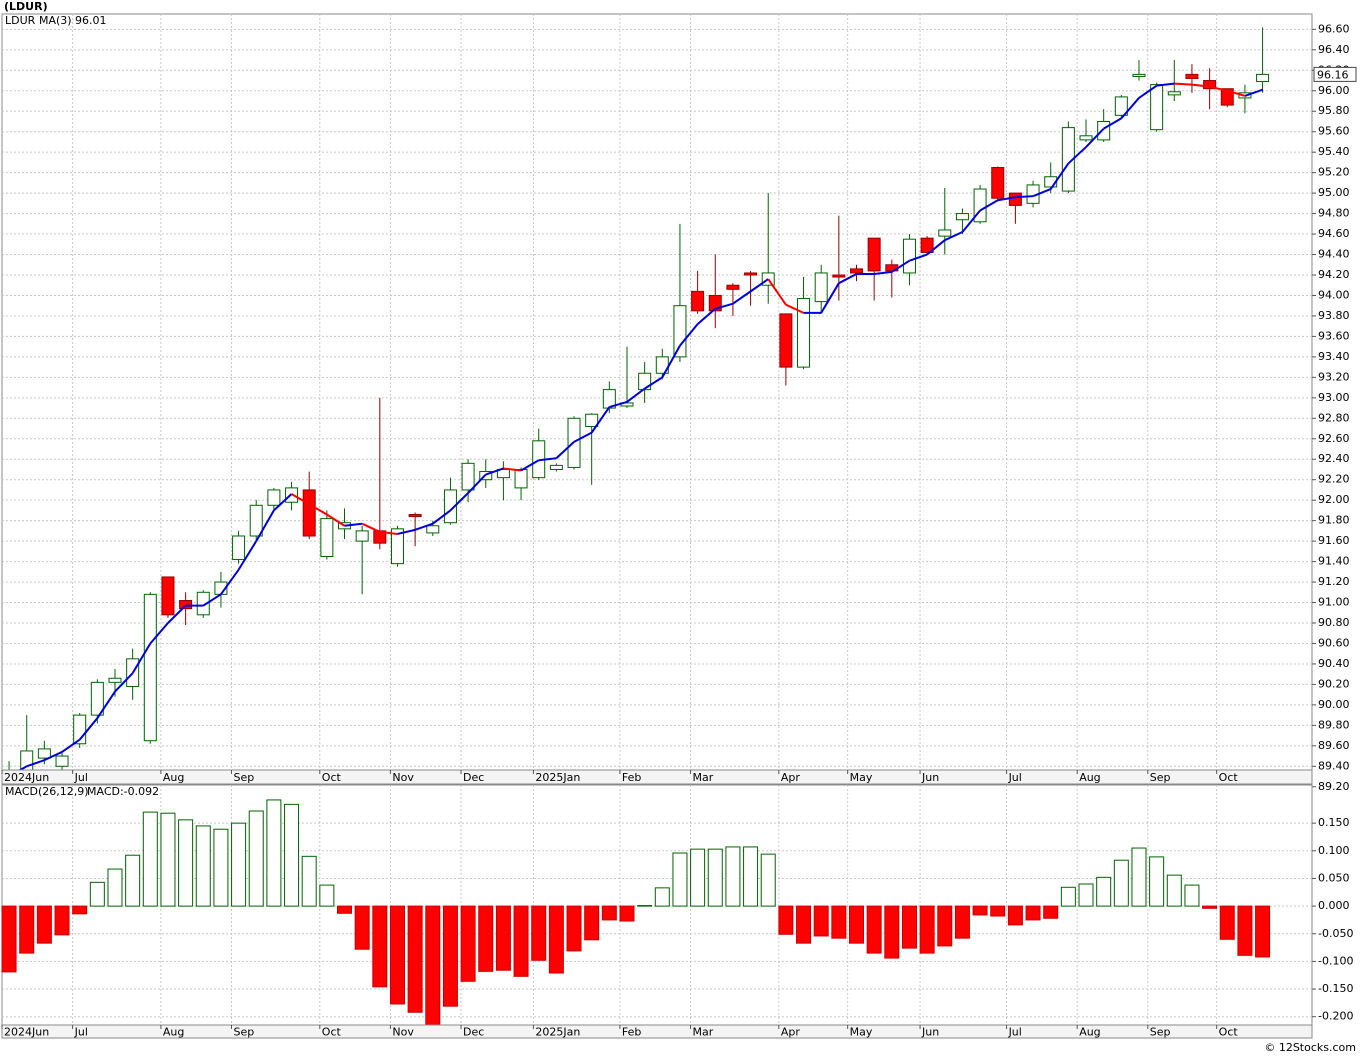 The width and height of the screenshot is (1360, 1056). Describe the element at coordinates (1334, 540) in the screenshot. I see `y-tick-label: 91.60` at that location.